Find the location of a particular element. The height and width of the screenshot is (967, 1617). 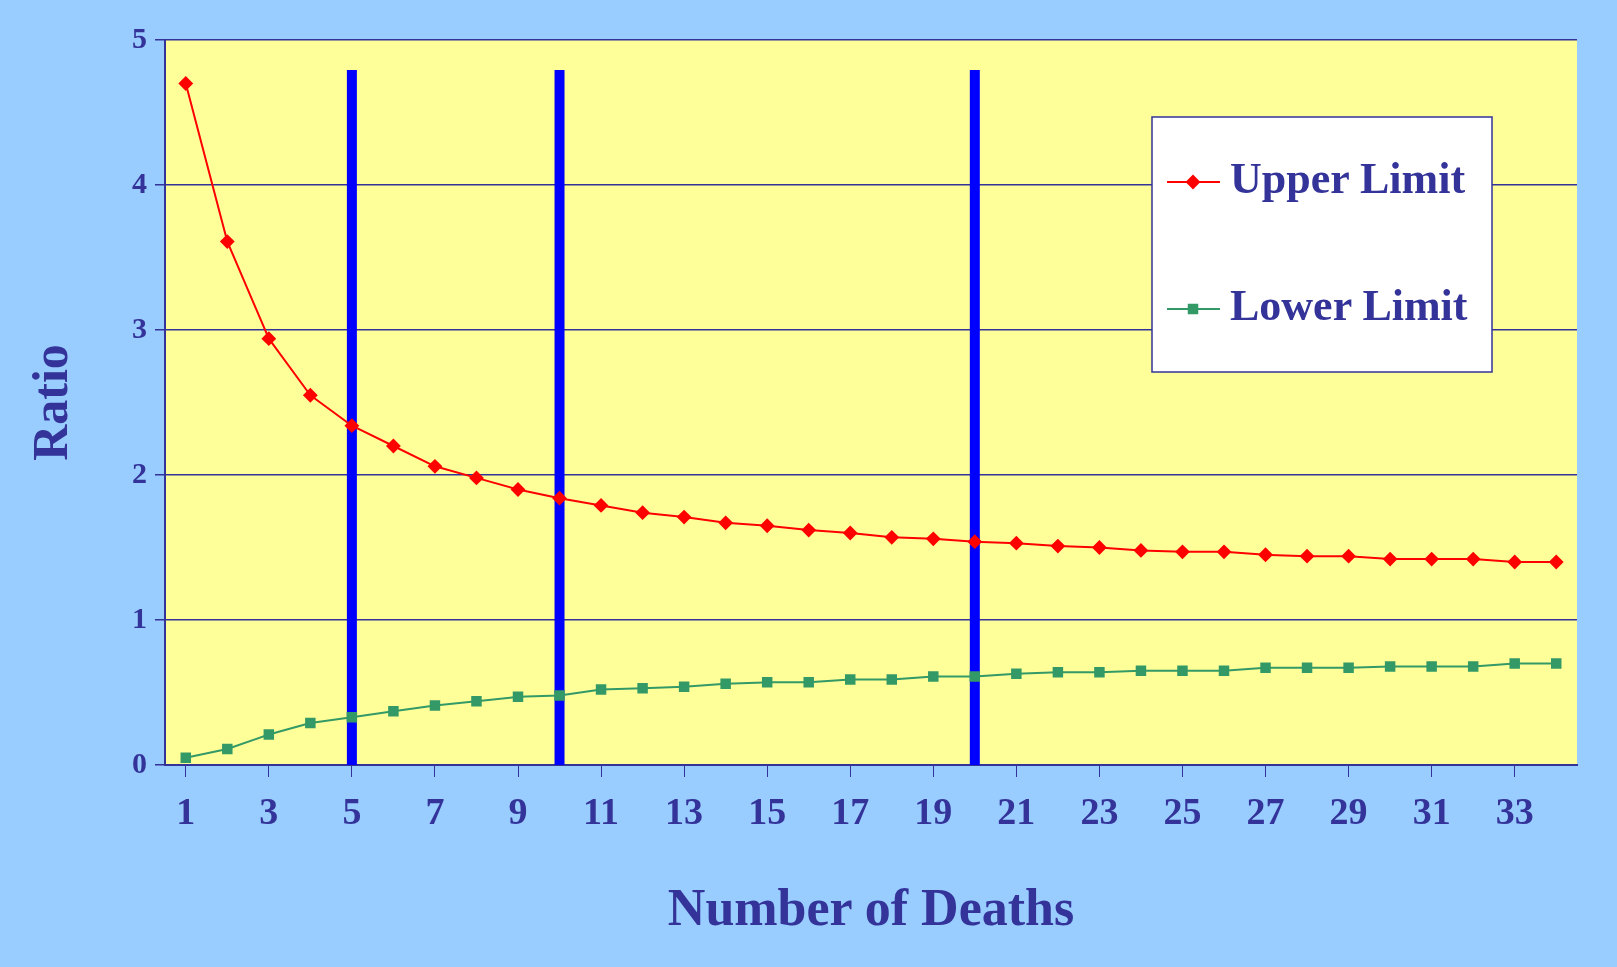

x-tick-label: 13 is located at coordinates (684, 810).